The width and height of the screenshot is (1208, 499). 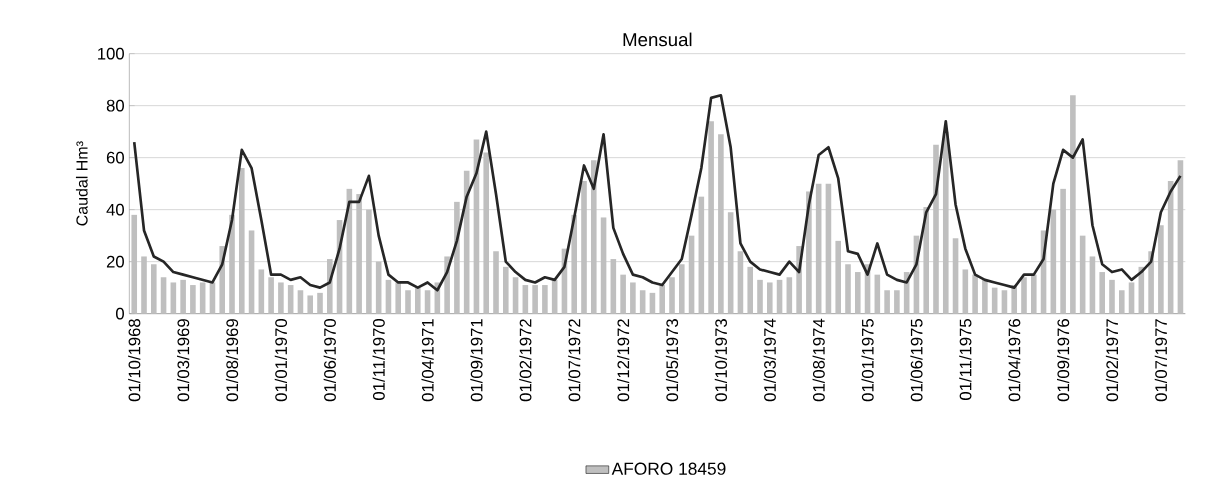 I want to click on x-tick-label: 01/01/1970, so click(x=281, y=360).